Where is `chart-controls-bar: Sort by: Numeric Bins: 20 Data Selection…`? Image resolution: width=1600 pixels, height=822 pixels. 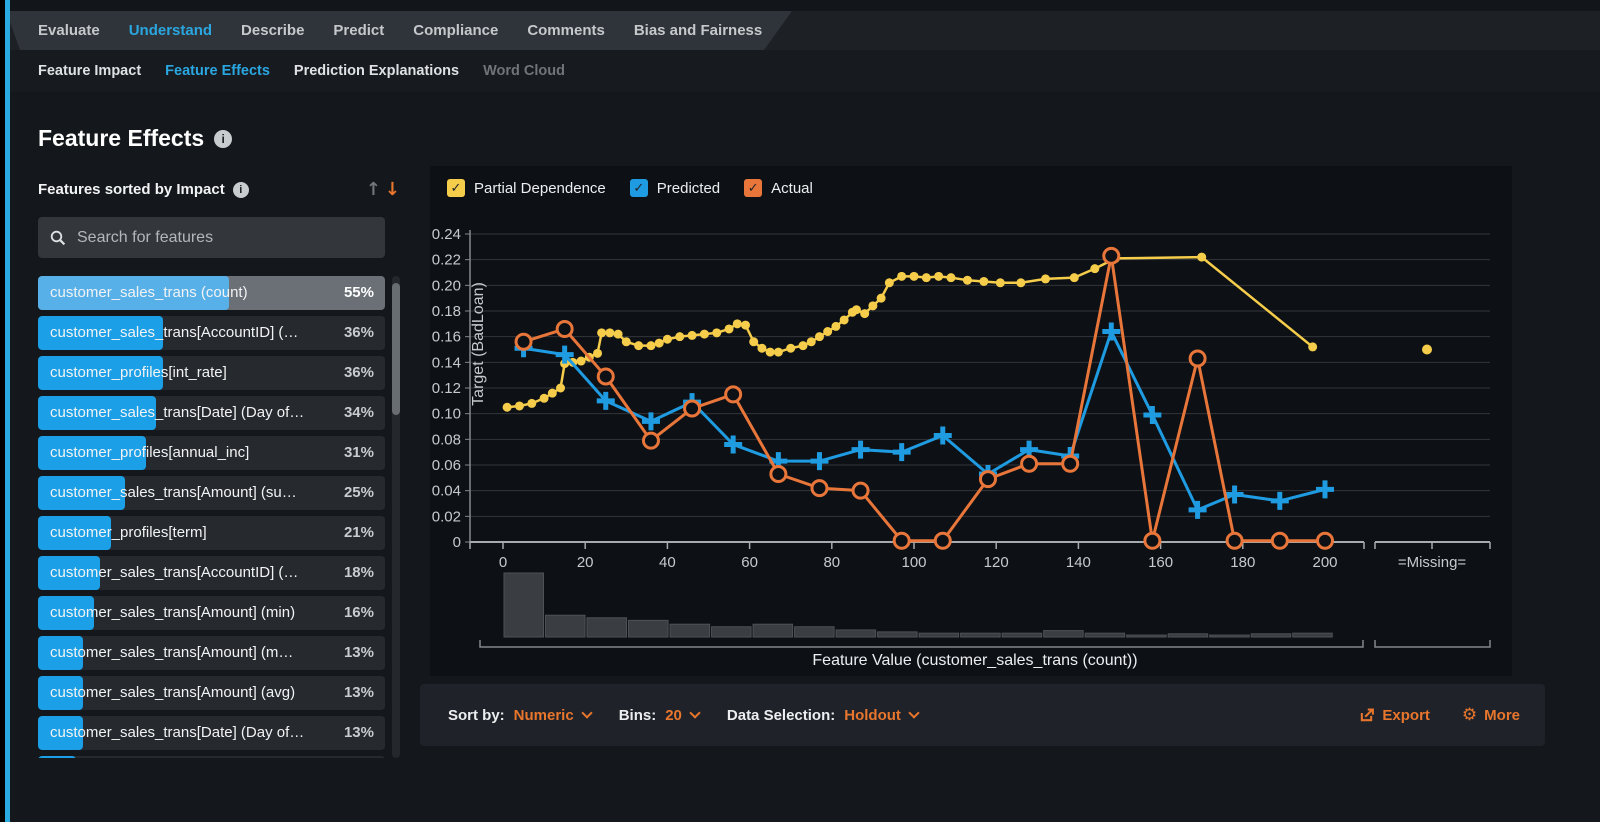
chart-controls-bar: Sort by: Numeric Bins: 20 Data Selection… is located at coordinates (982, 715).